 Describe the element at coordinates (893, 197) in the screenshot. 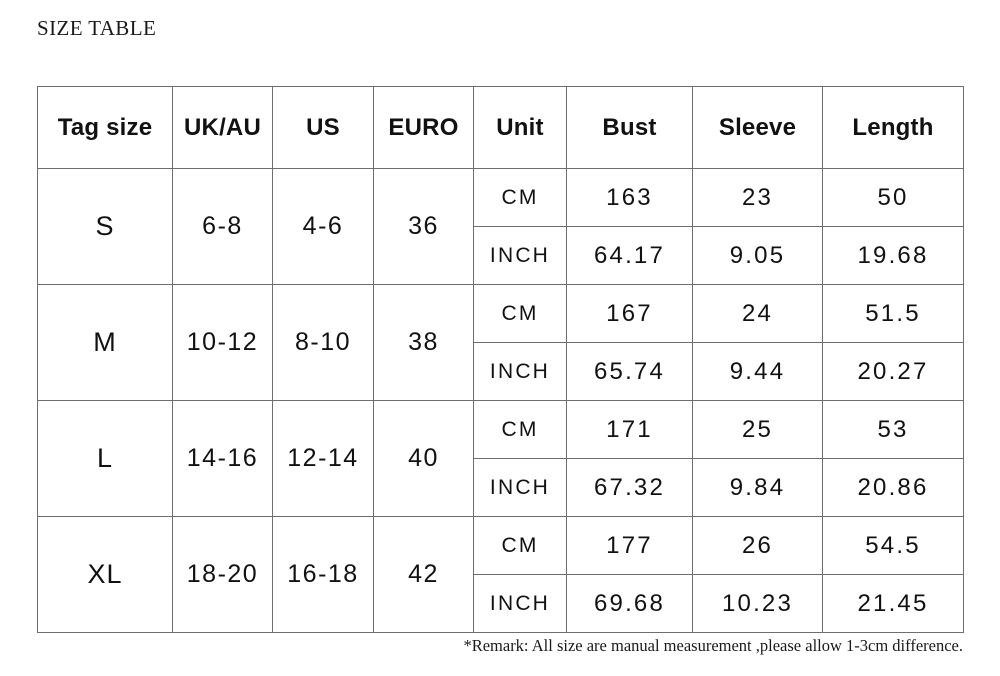

I see `cell-length-cm: 50` at that location.